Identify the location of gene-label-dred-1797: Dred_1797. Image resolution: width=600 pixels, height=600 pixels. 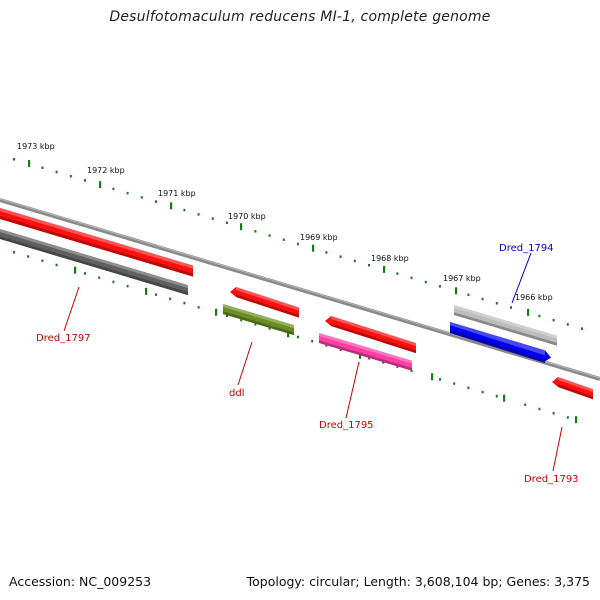
(63, 338).